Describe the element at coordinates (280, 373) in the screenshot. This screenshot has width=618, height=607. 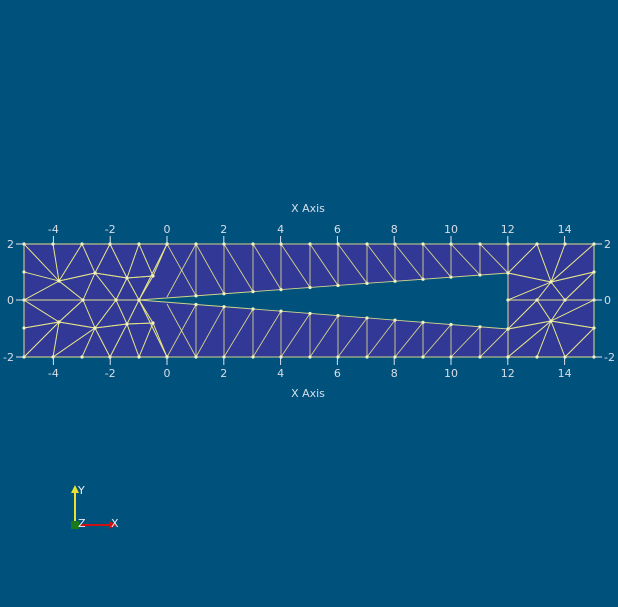
I see `x-tick-label-bottom: 4` at that location.